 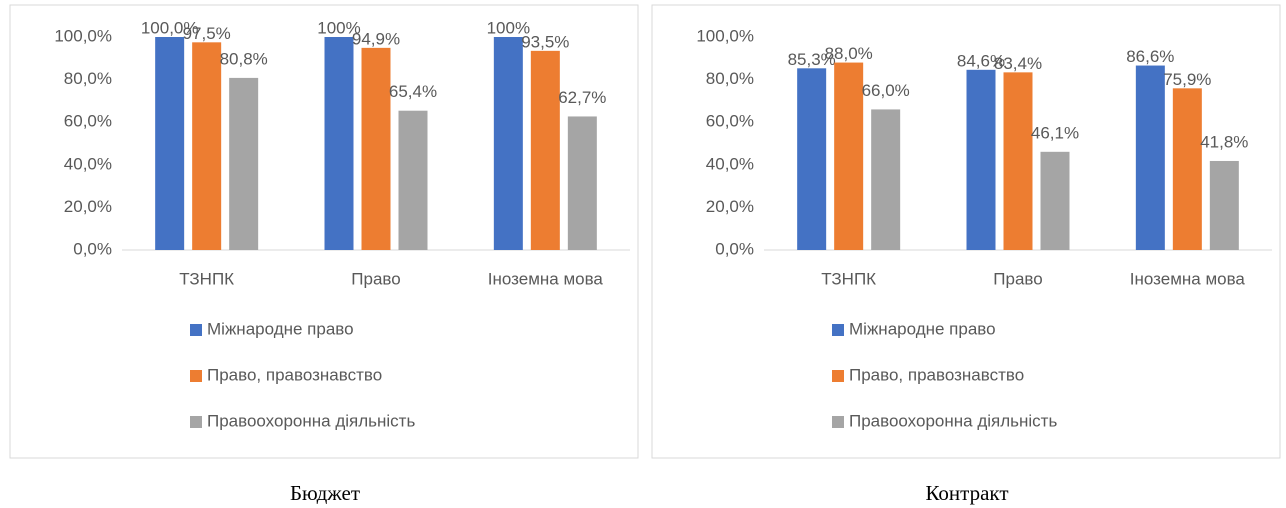 I want to click on data-label: 84,6%, so click(x=981, y=60).